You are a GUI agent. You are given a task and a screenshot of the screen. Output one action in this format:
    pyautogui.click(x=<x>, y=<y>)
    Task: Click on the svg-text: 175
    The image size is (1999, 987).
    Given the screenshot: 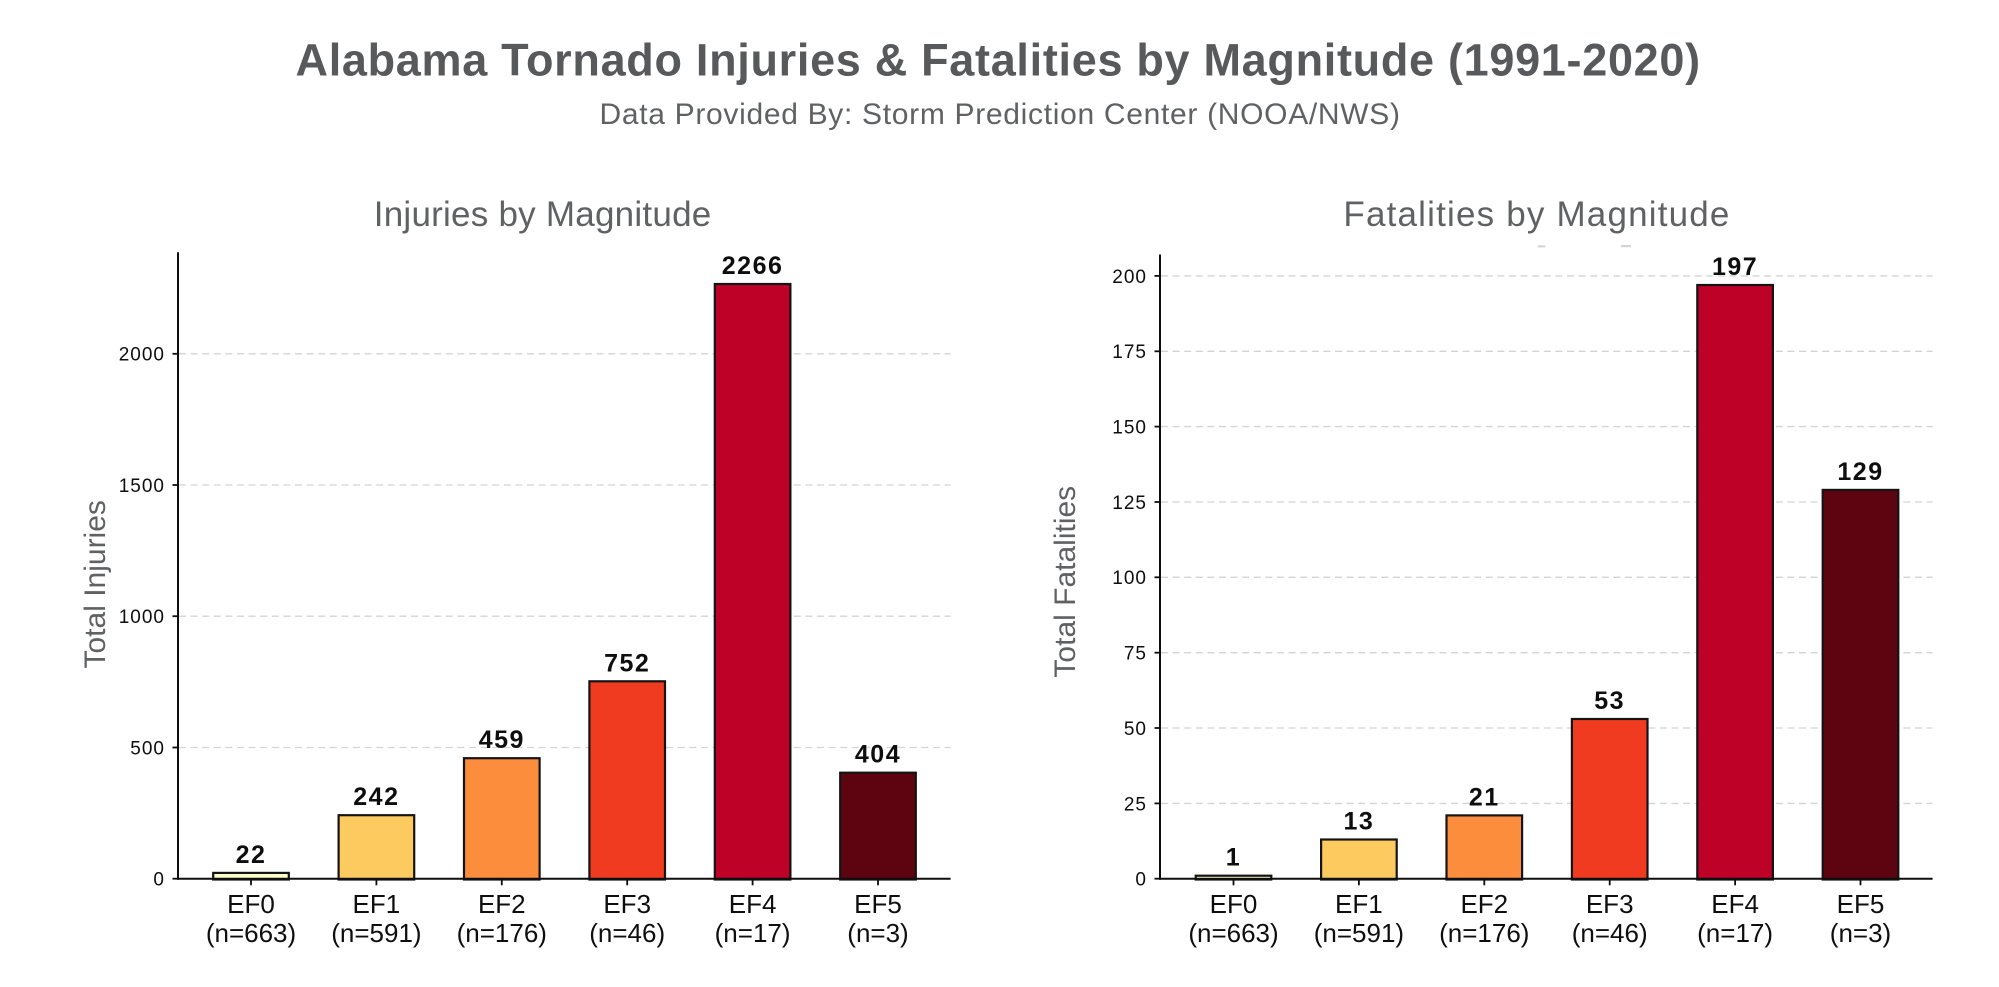 What is the action you would take?
    pyautogui.click(x=1129, y=352)
    